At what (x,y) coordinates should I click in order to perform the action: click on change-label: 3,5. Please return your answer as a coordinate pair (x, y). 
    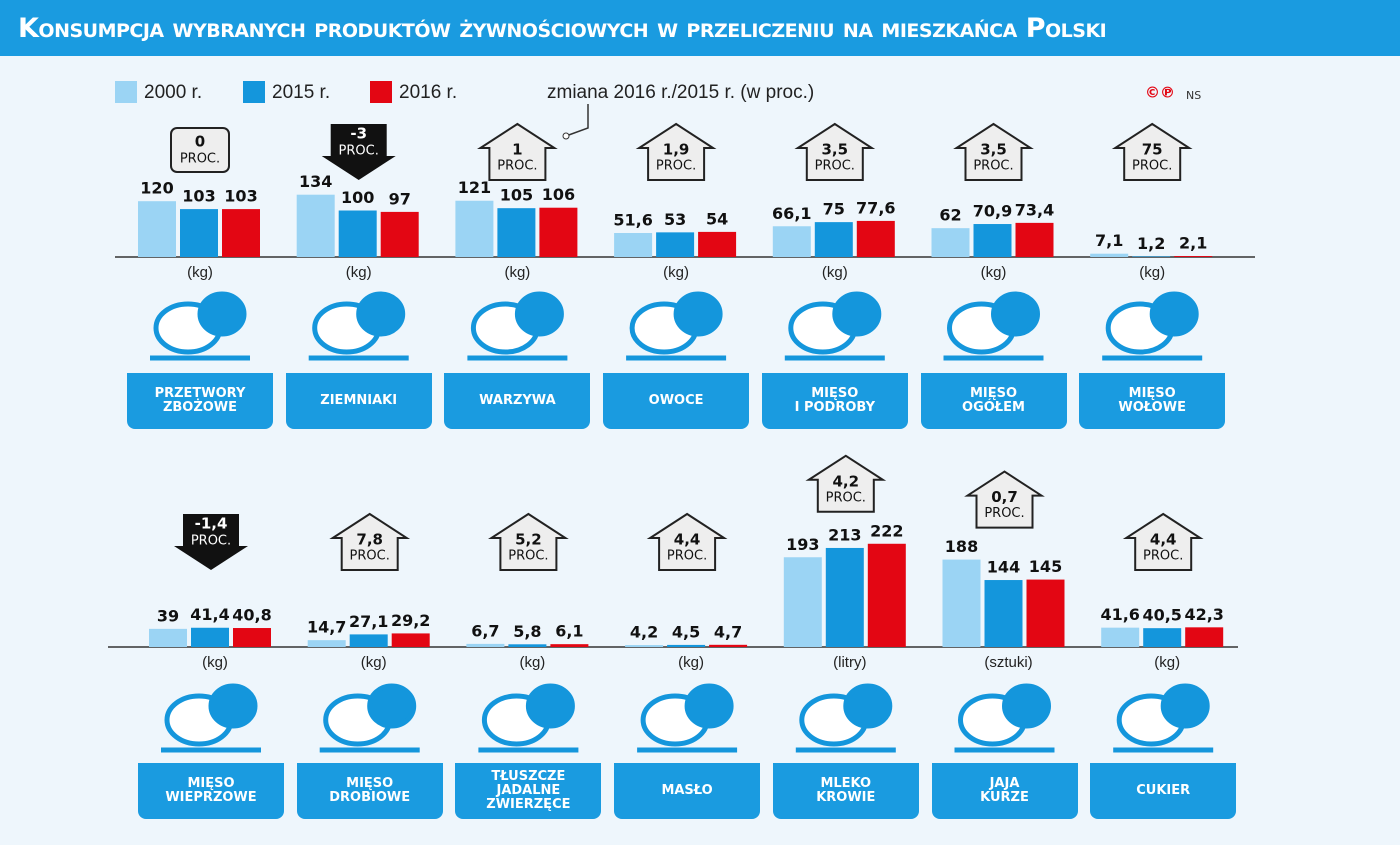
    Looking at the image, I should click on (993, 150).